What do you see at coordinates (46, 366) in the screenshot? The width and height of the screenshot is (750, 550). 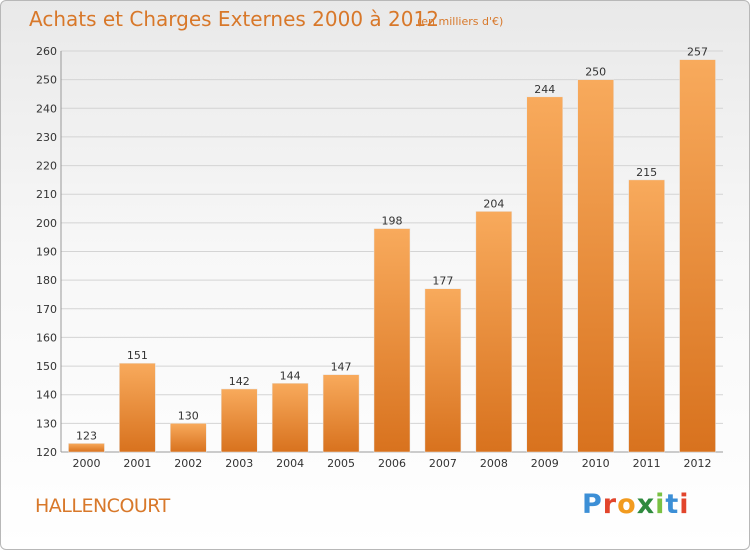 I see `y-tick-label: 150` at bounding box center [46, 366].